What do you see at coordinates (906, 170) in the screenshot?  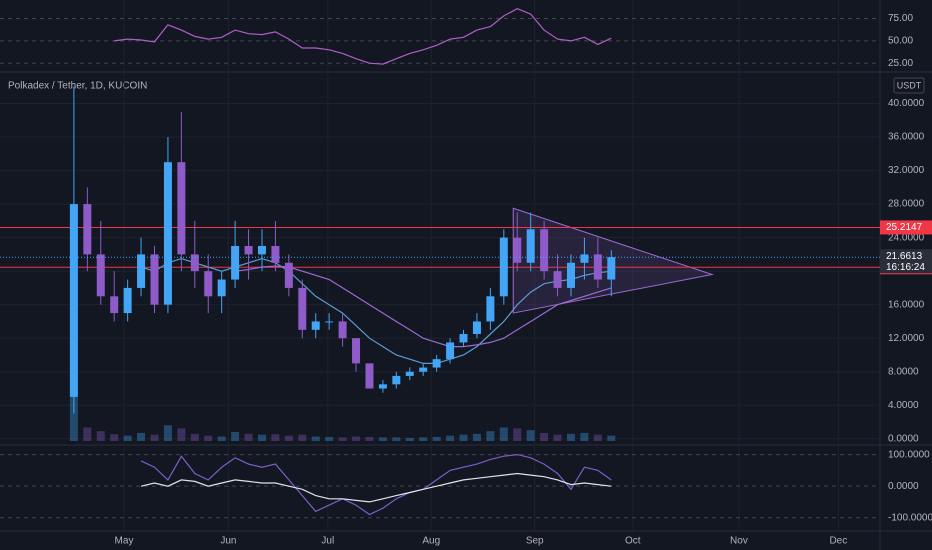 I see `y-tick-label: 32.0000` at bounding box center [906, 170].